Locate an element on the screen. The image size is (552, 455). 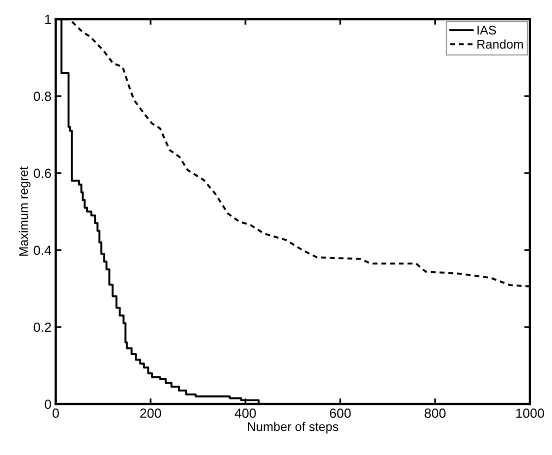
x-tick-label: 0 is located at coordinates (55, 413).